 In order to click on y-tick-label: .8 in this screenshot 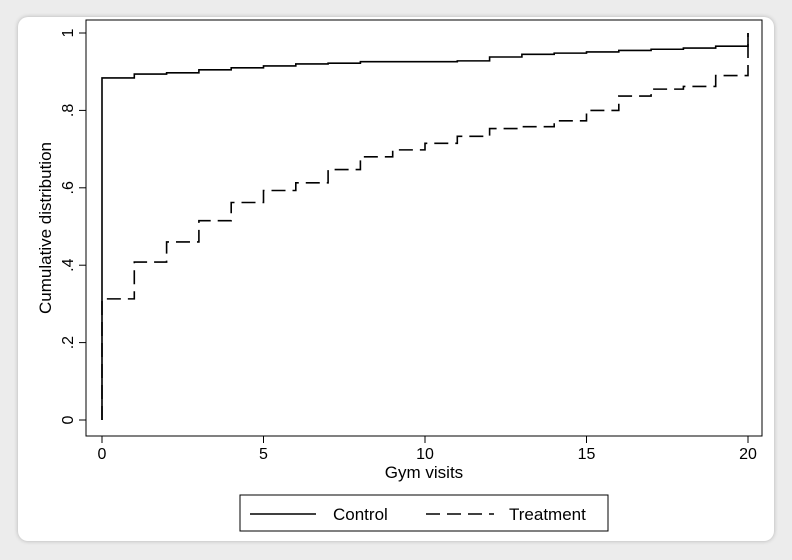, I will do `click(68, 110)`.